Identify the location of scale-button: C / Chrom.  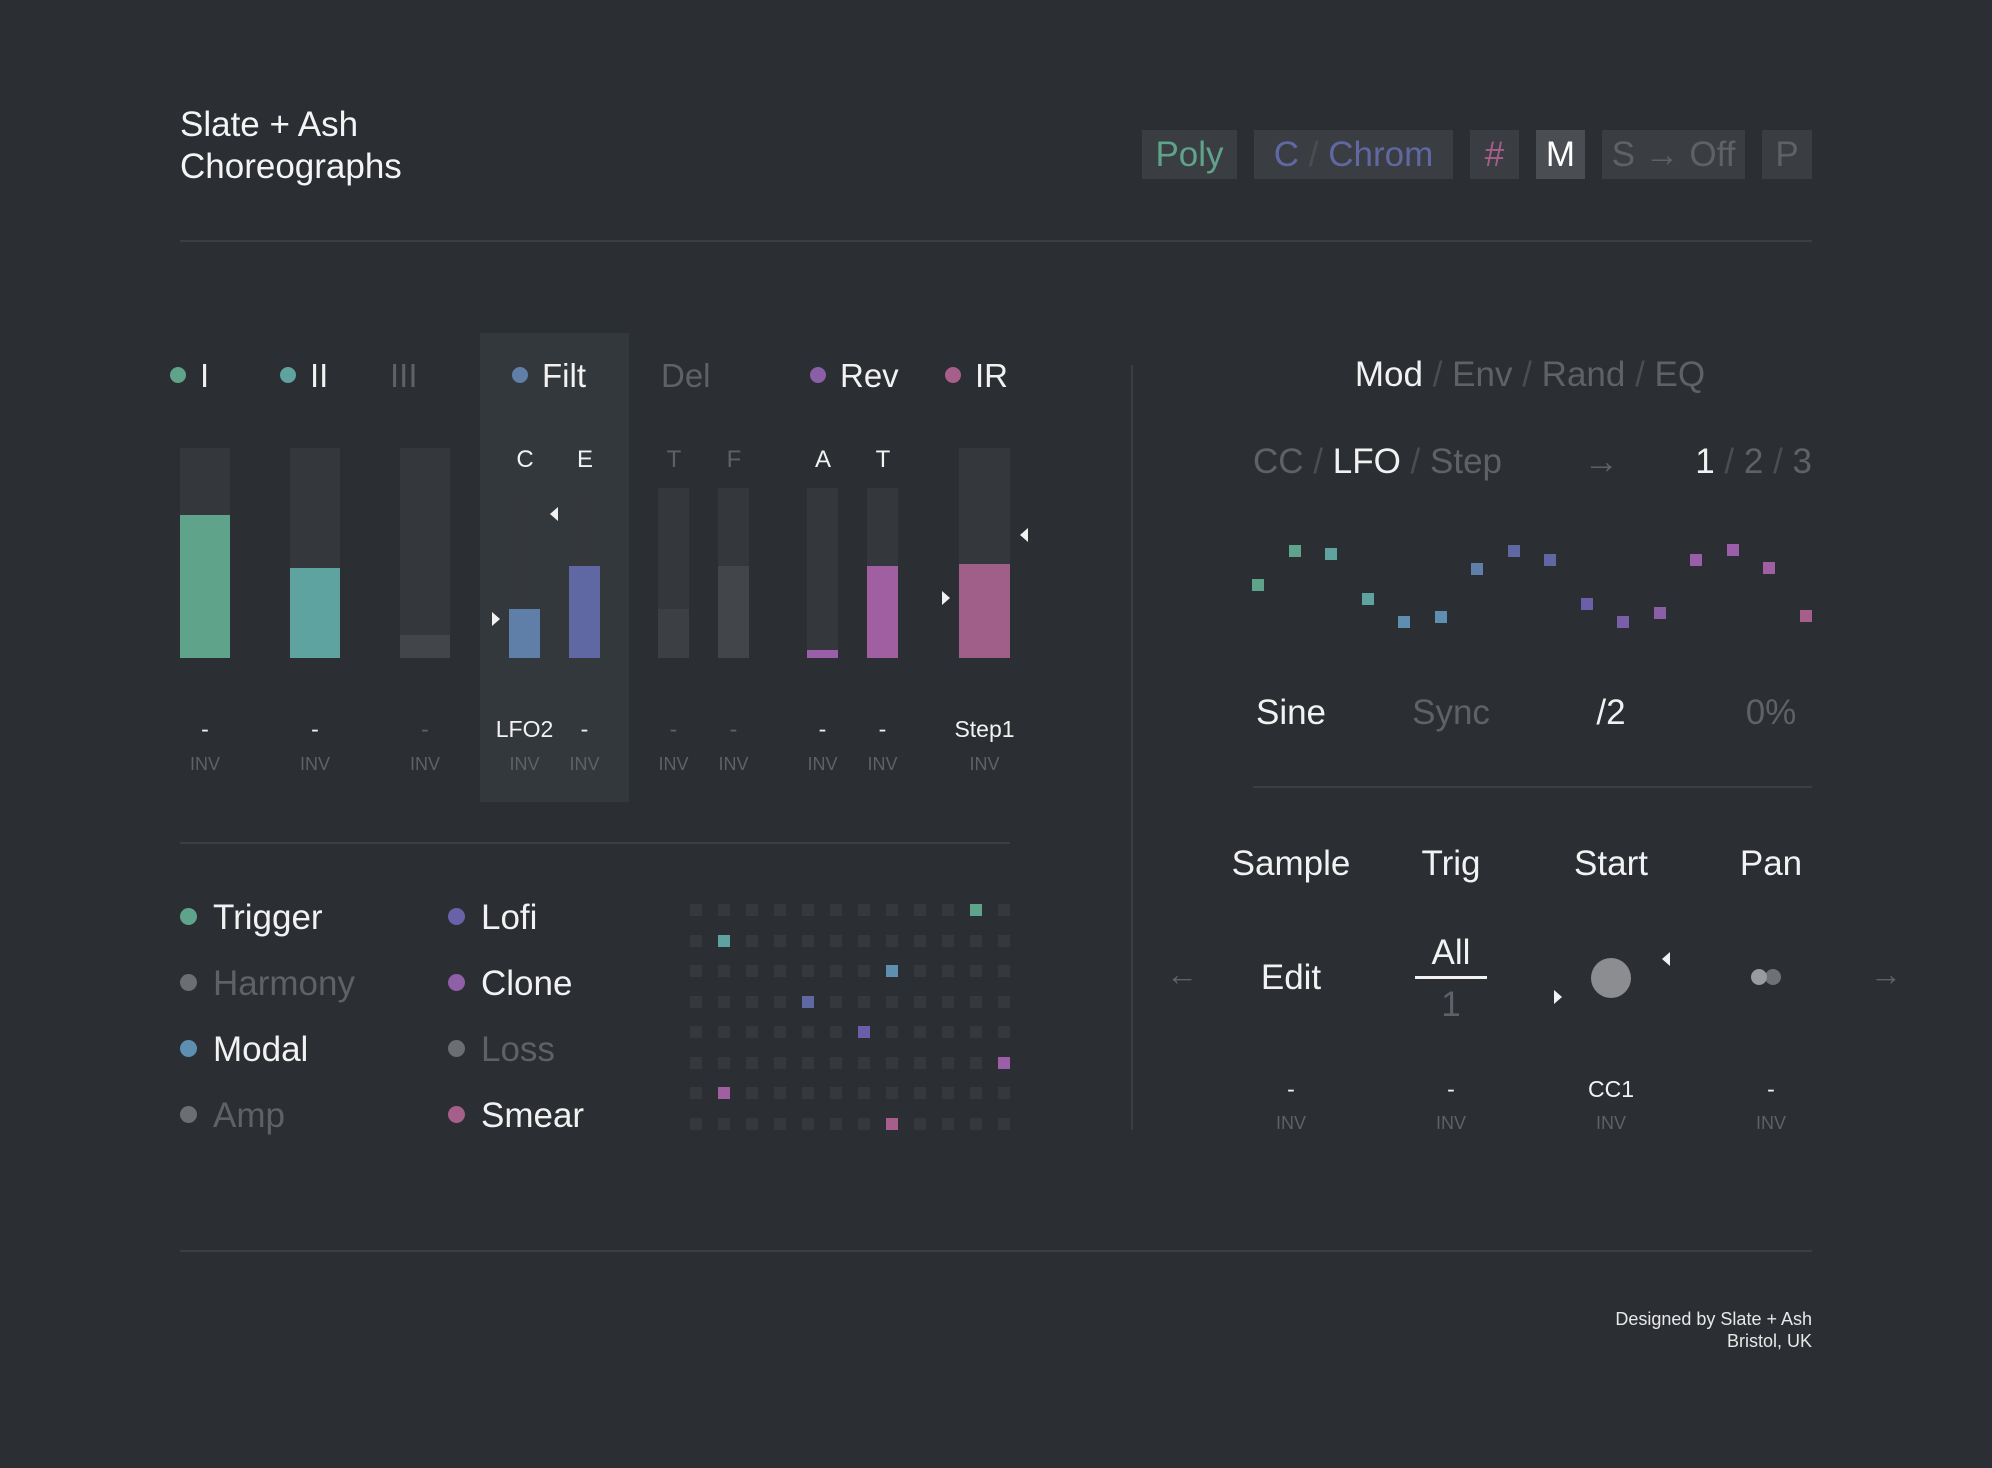
(1353, 154).